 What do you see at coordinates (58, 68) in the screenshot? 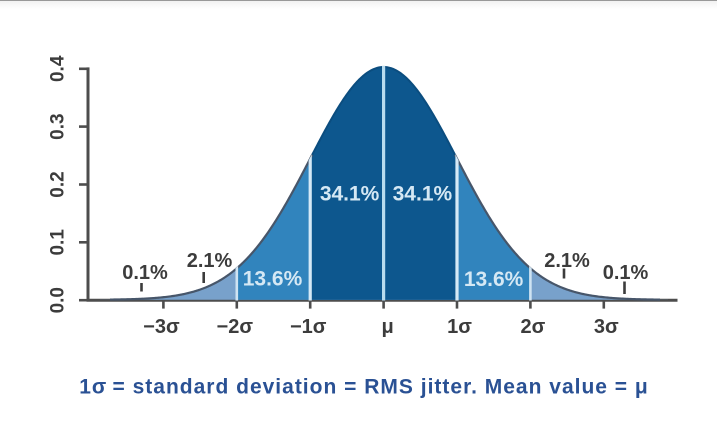
I see `svg-text: 0.4` at bounding box center [58, 68].